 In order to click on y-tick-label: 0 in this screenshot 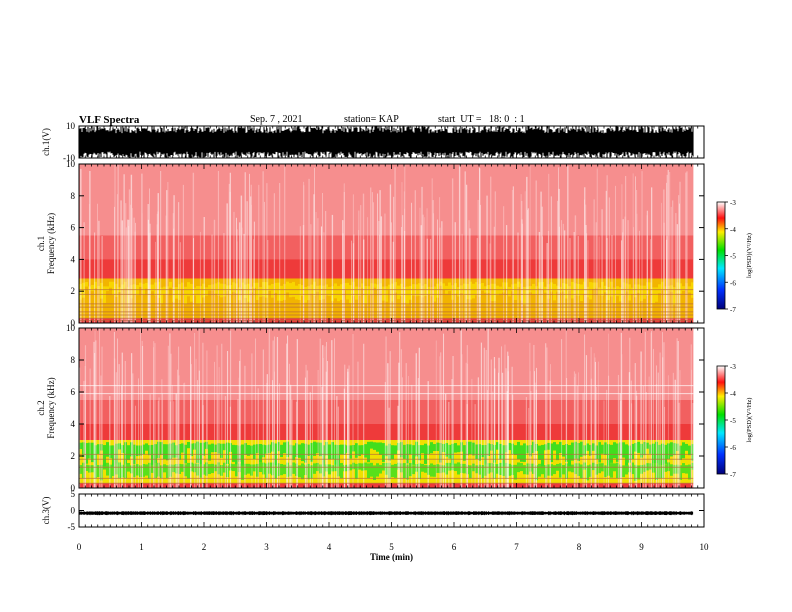, I will do `click(73, 511)`.